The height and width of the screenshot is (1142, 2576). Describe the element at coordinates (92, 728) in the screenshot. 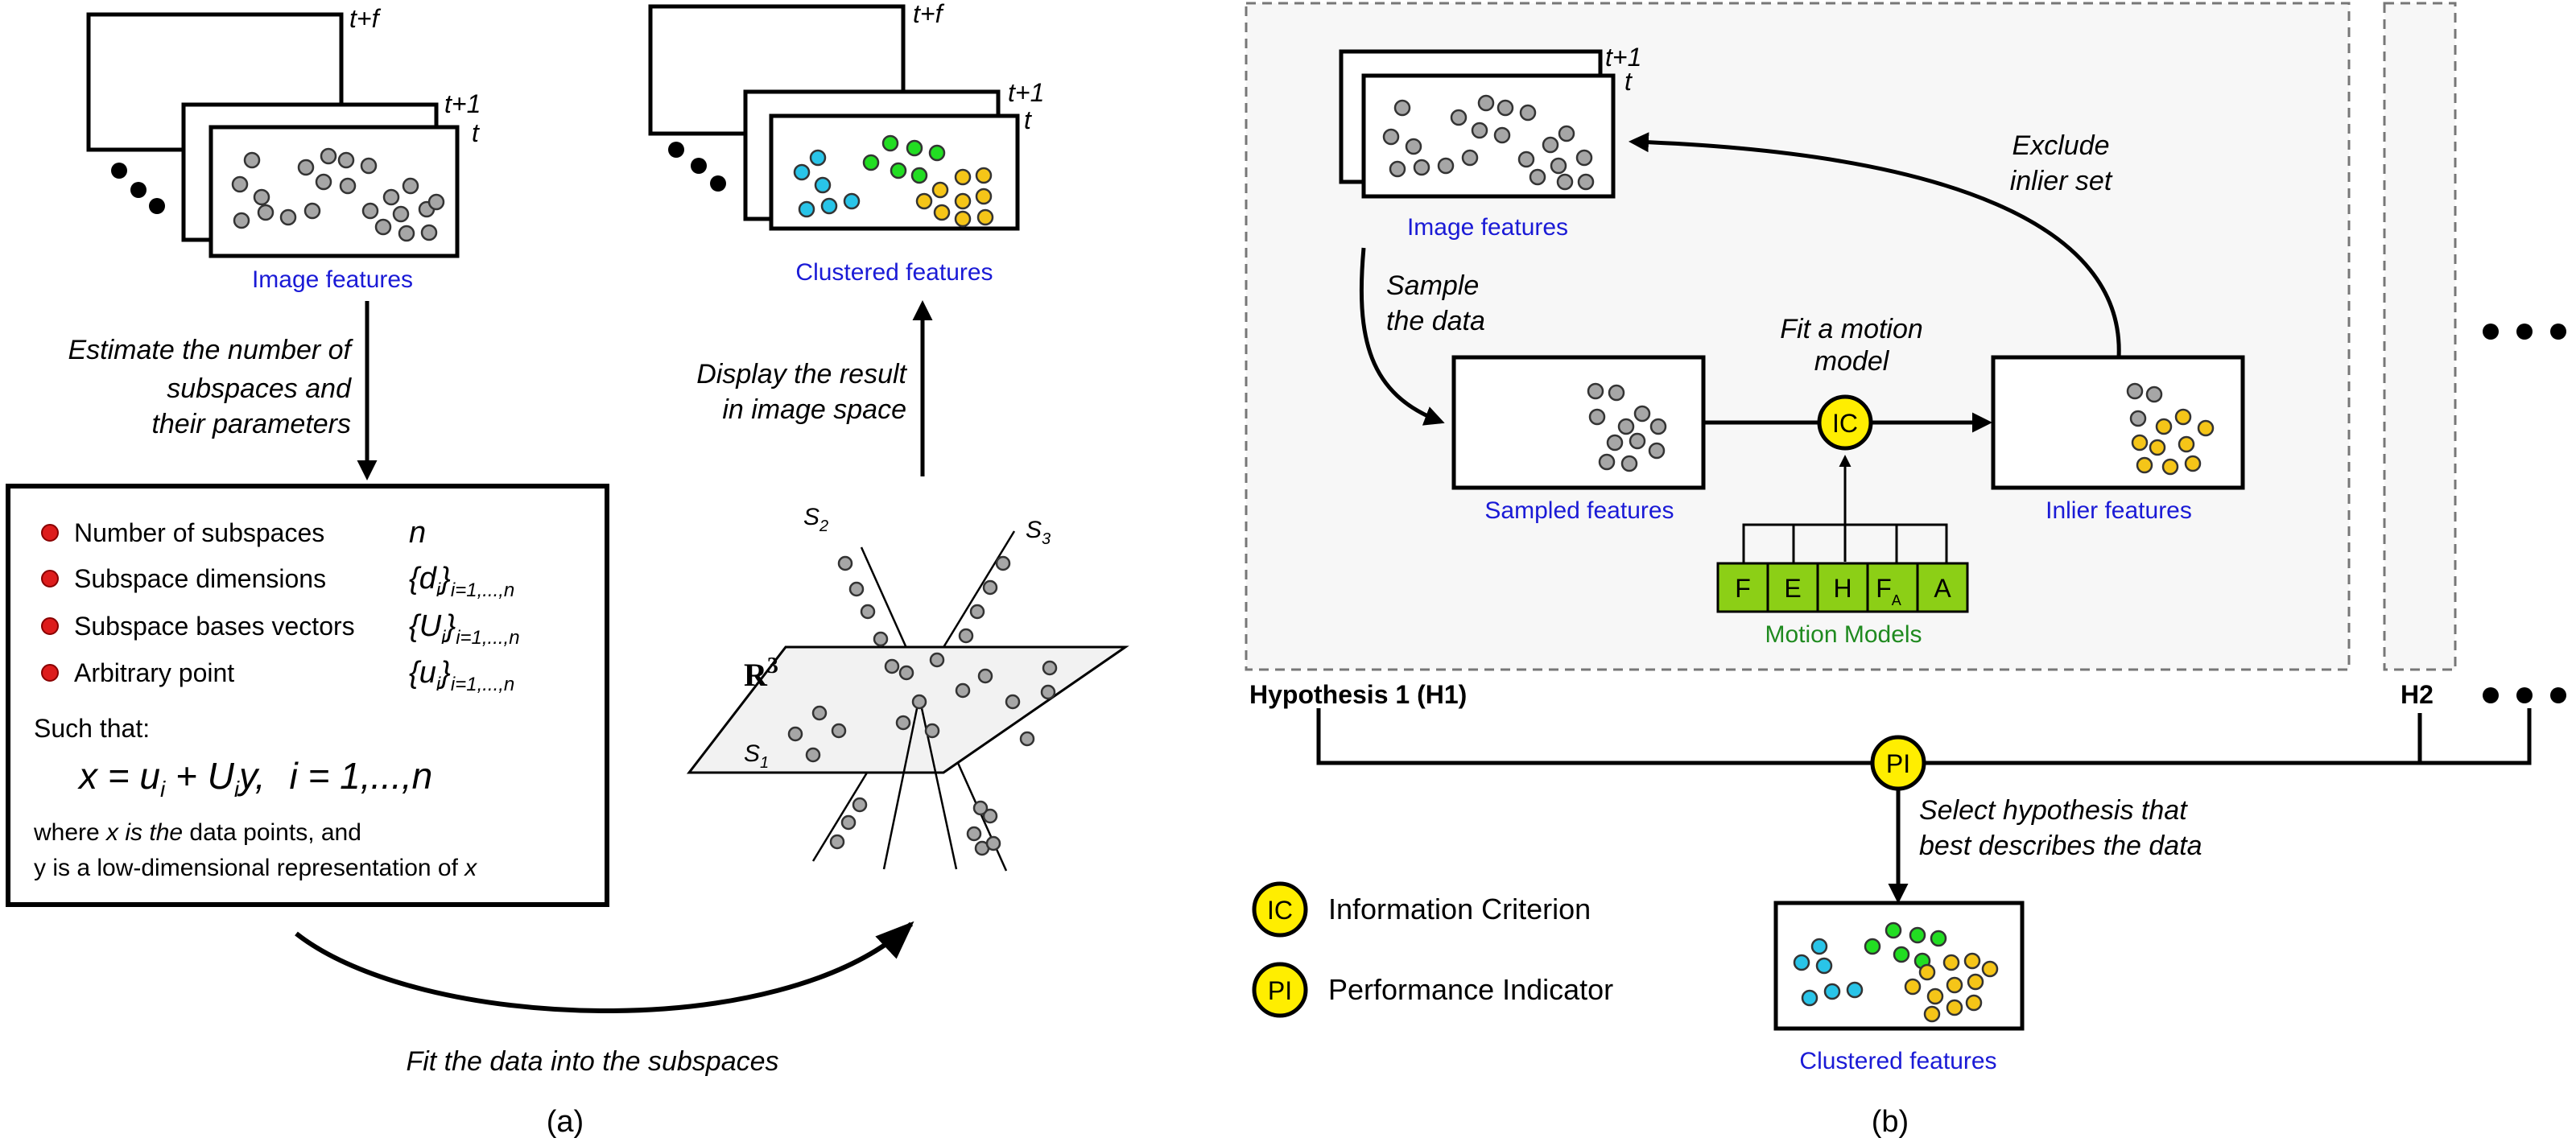

I see `such-that-label: Such that:` at that location.